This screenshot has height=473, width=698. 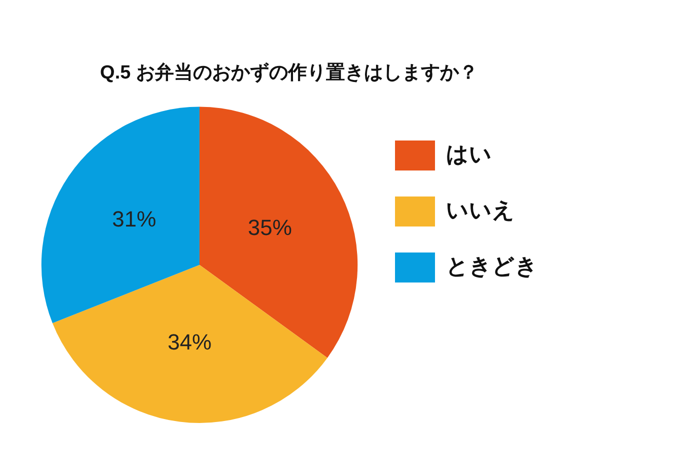 What do you see at coordinates (270, 227) in the screenshot?
I see `data-label: 35%` at bounding box center [270, 227].